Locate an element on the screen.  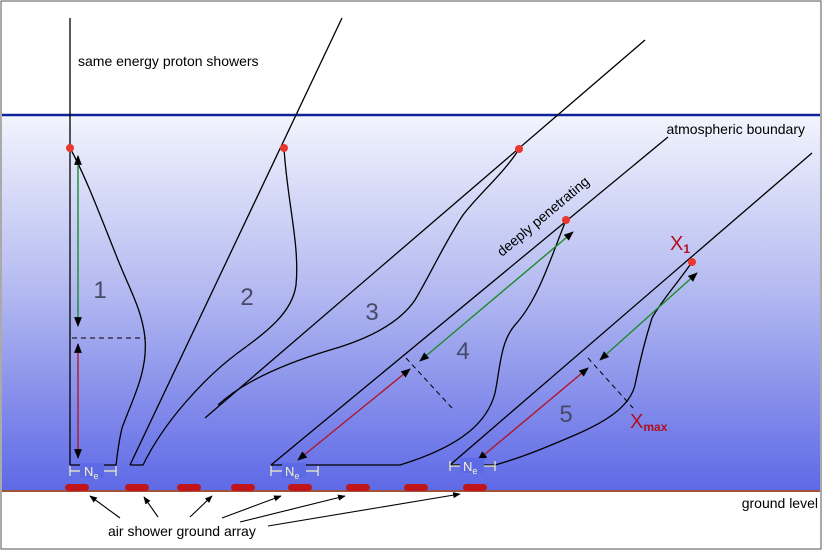
ne-indicator-4: Ne is located at coordinates (294, 472).